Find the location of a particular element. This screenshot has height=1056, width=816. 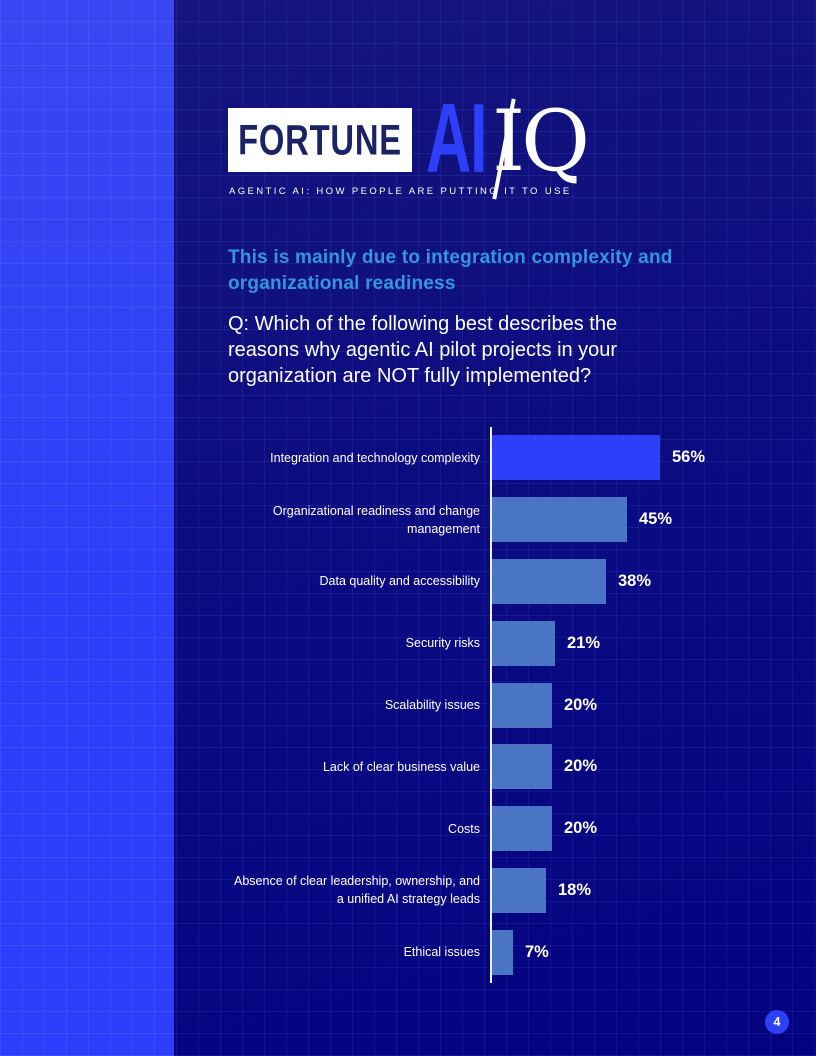

chart-axis-track: 38% is located at coordinates (619, 581).